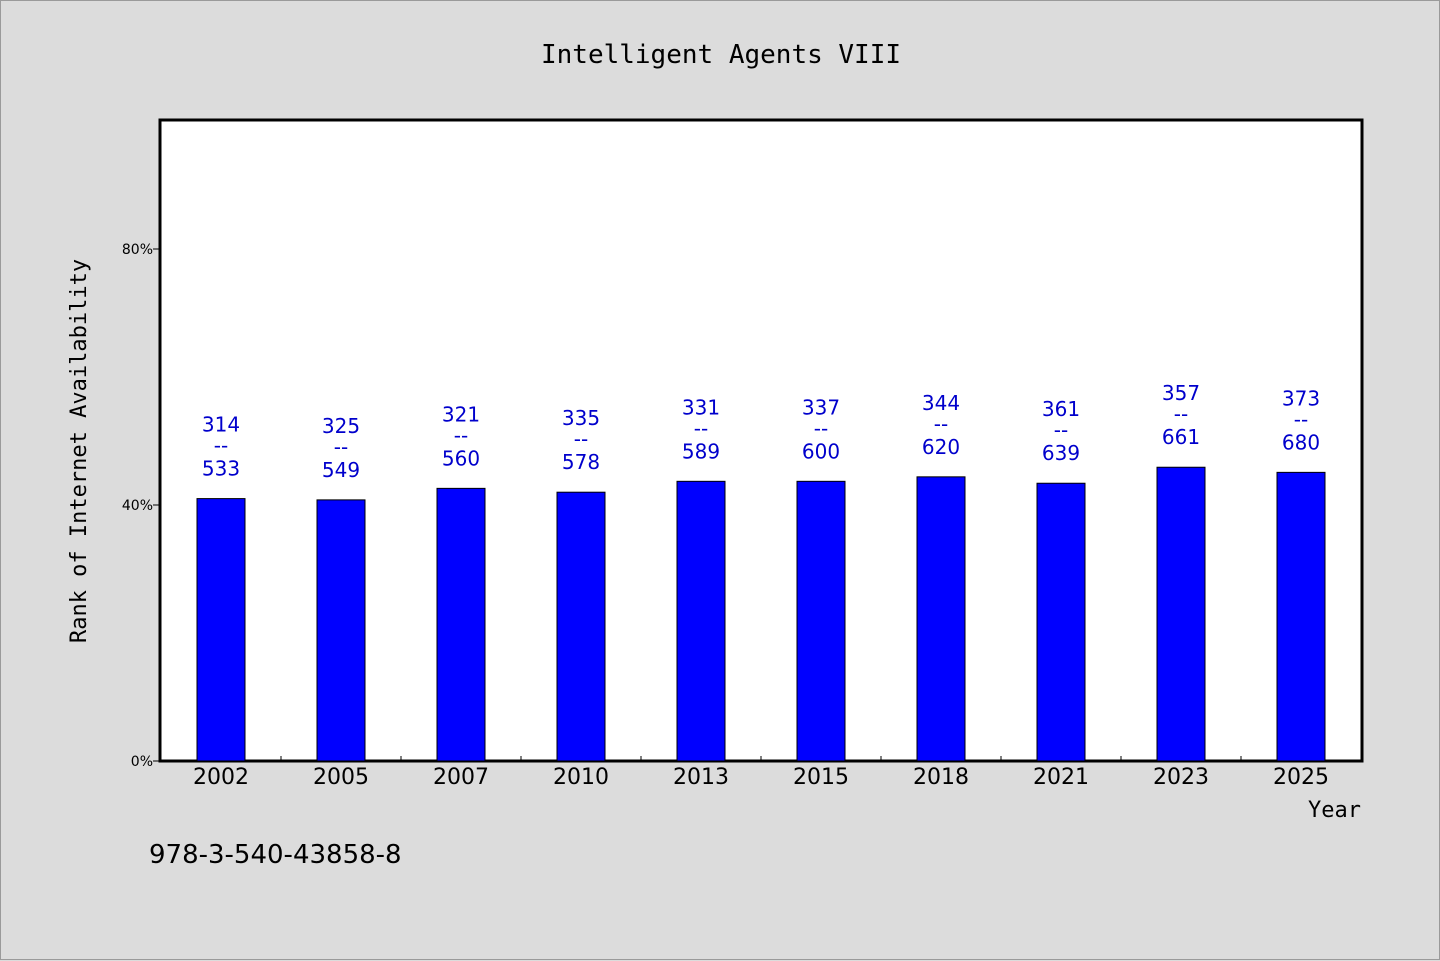 This screenshot has height=961, width=1440. What do you see at coordinates (941, 619) in the screenshot?
I see `bar-2018` at bounding box center [941, 619].